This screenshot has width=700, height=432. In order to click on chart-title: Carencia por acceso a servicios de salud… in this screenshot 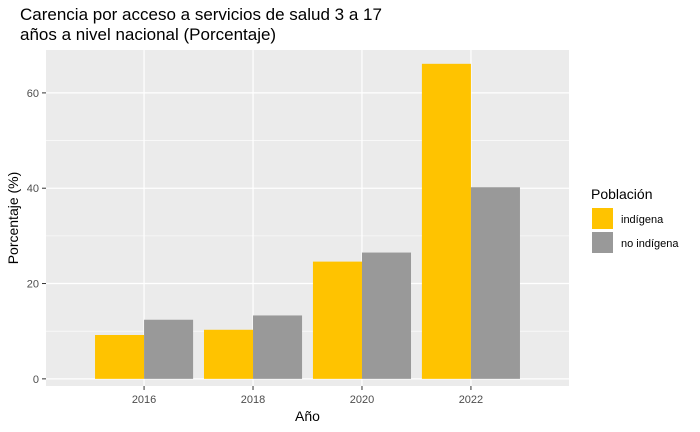, I will do `click(280, 25)`.